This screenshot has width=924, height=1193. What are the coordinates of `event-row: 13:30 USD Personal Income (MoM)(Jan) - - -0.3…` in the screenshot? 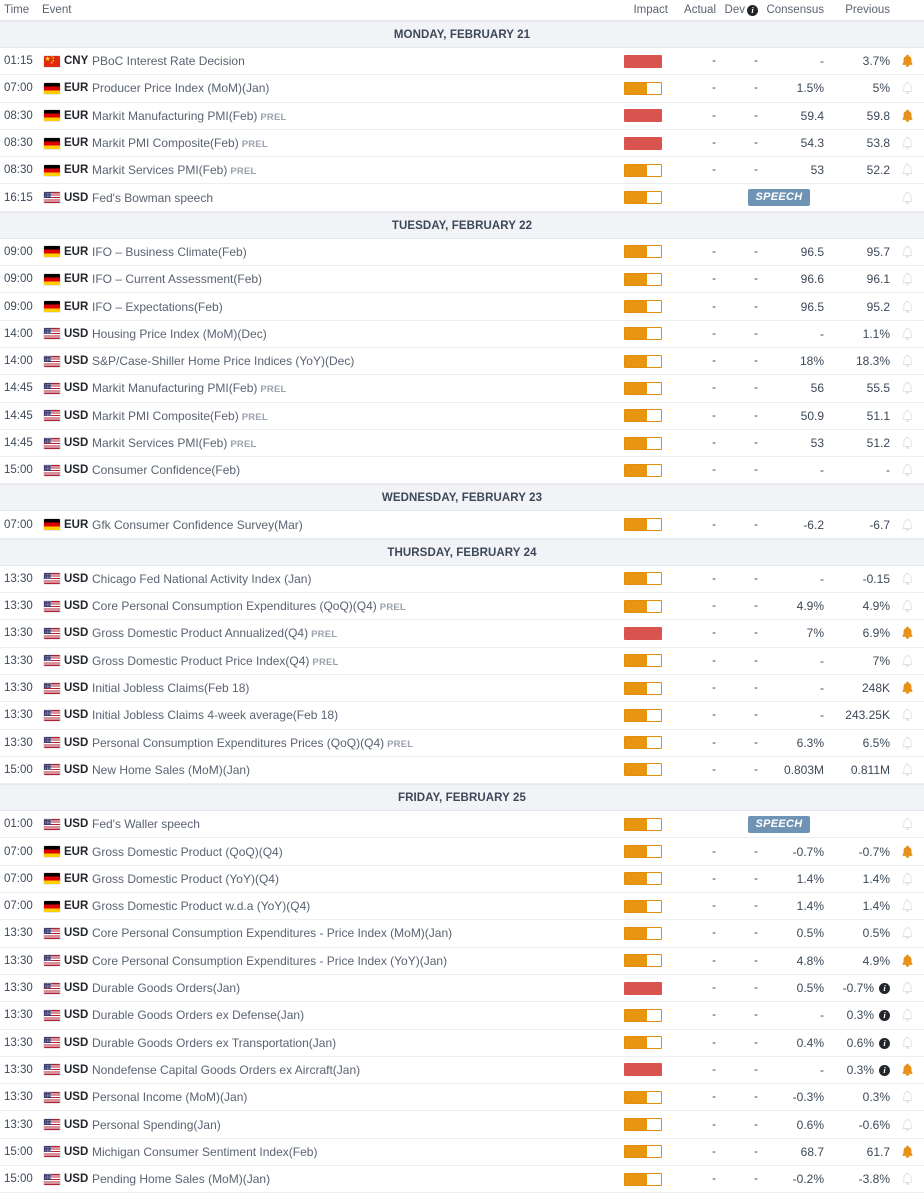 It's located at (462, 1098).